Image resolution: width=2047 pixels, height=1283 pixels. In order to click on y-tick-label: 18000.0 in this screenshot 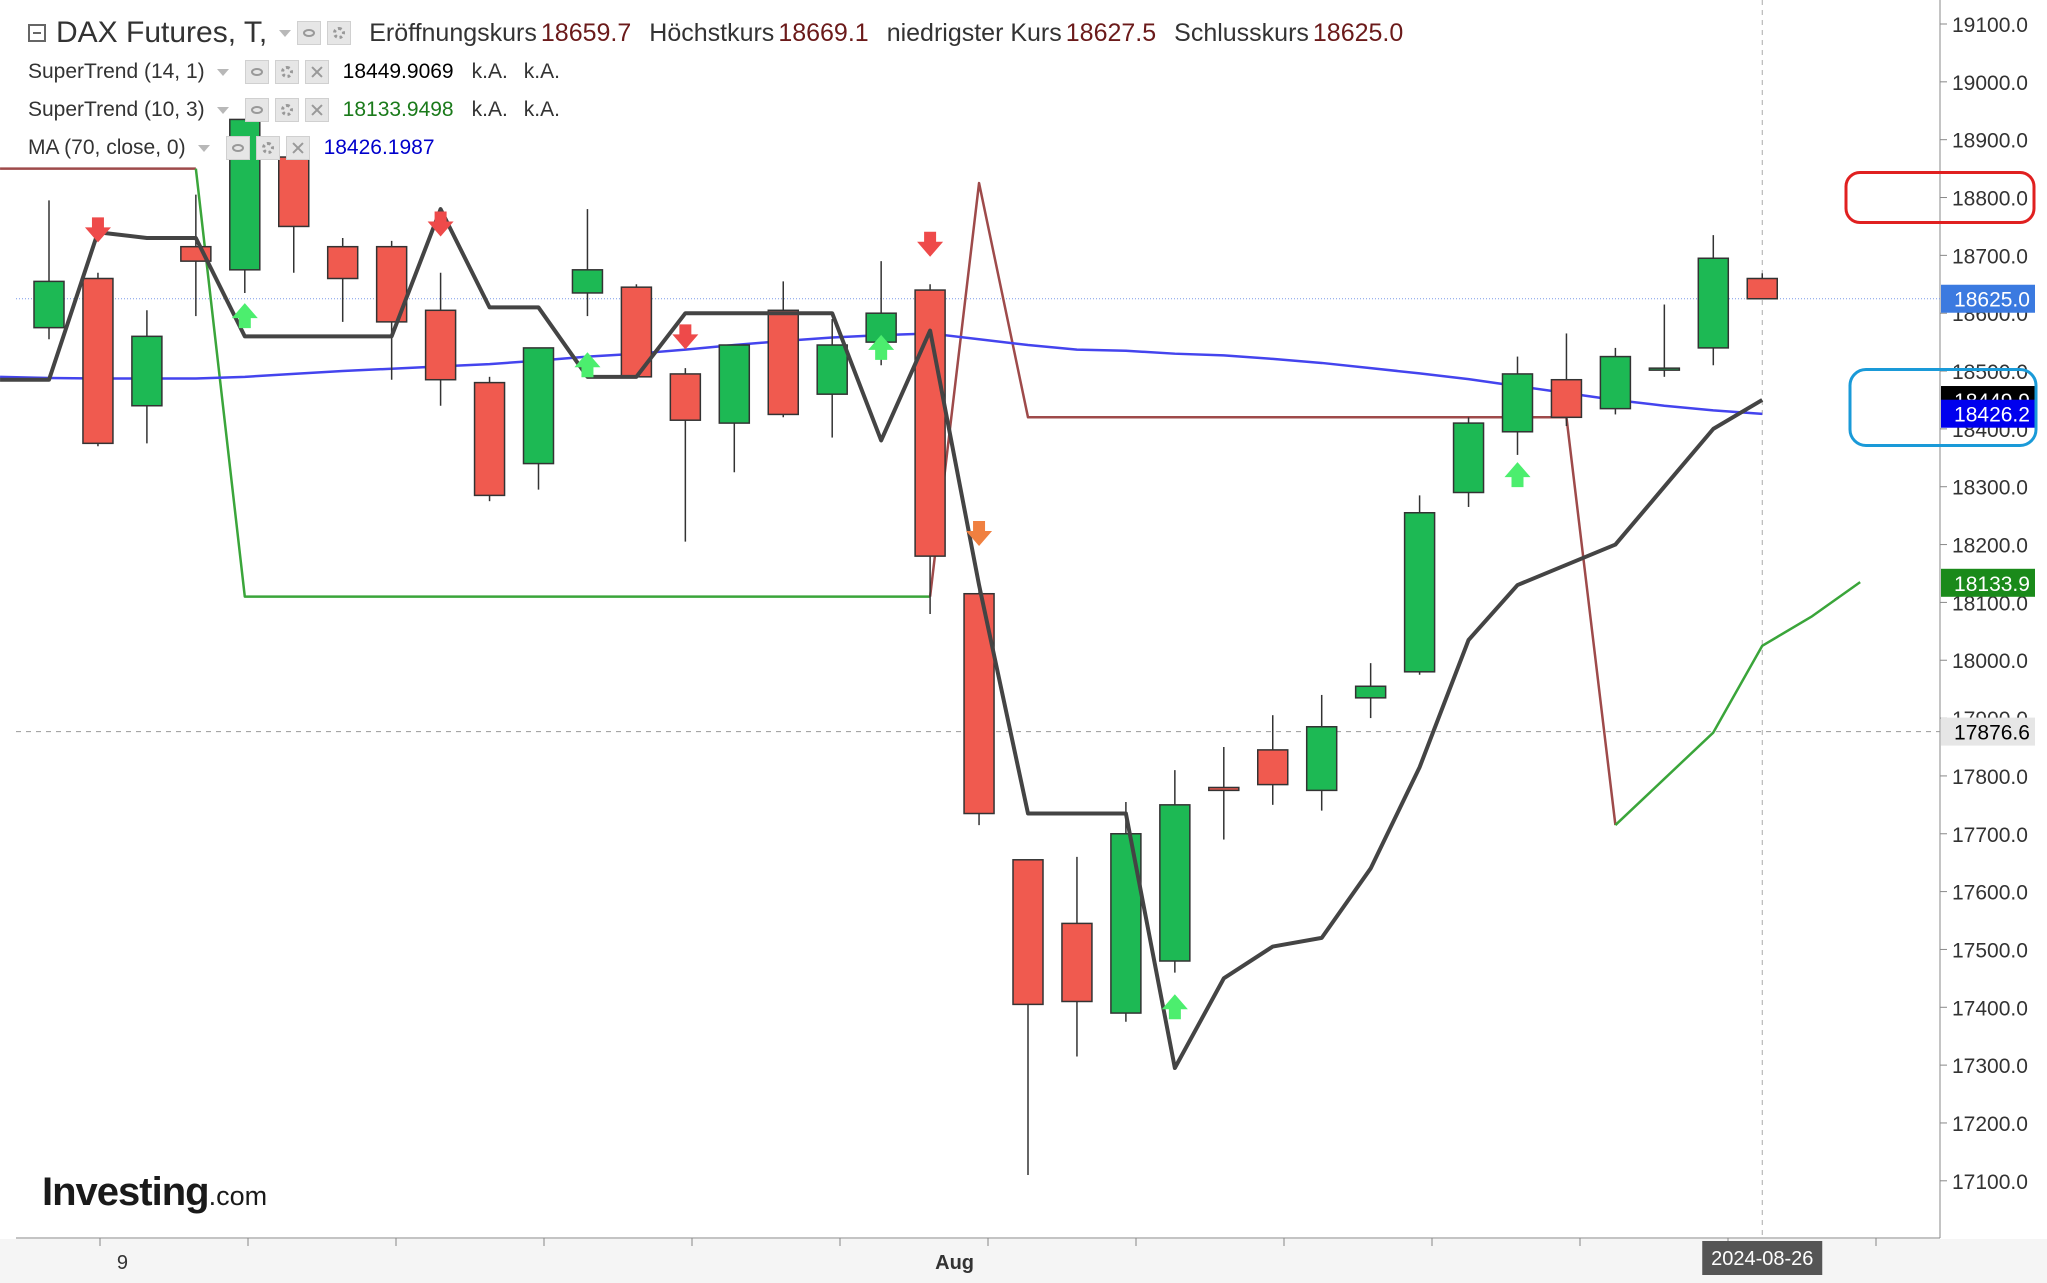, I will do `click(1990, 661)`.